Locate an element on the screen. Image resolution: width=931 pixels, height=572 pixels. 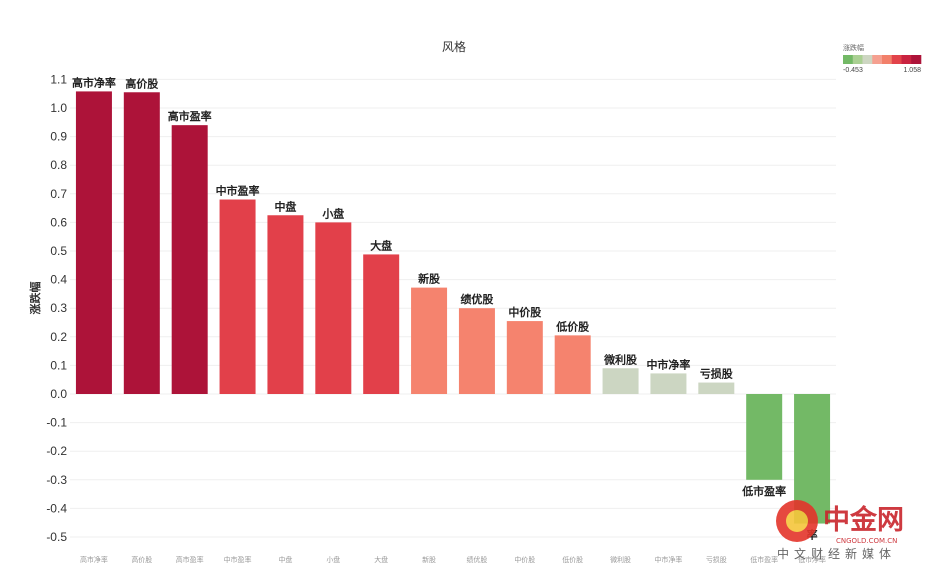
y-tick-label: 0.7 is located at coordinates (58, 194).